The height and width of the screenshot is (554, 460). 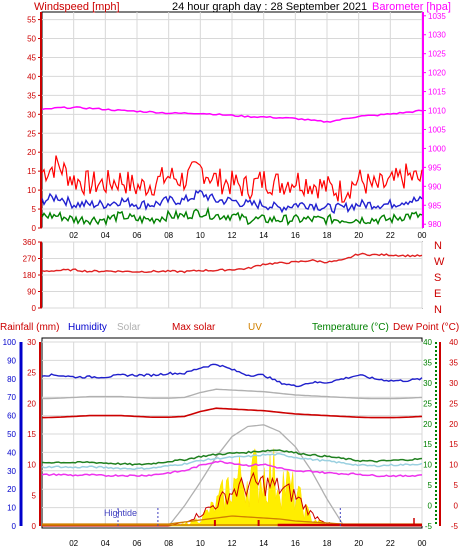 What do you see at coordinates (31, 434) in the screenshot?
I see `rain-tick-label: 15` at bounding box center [31, 434].